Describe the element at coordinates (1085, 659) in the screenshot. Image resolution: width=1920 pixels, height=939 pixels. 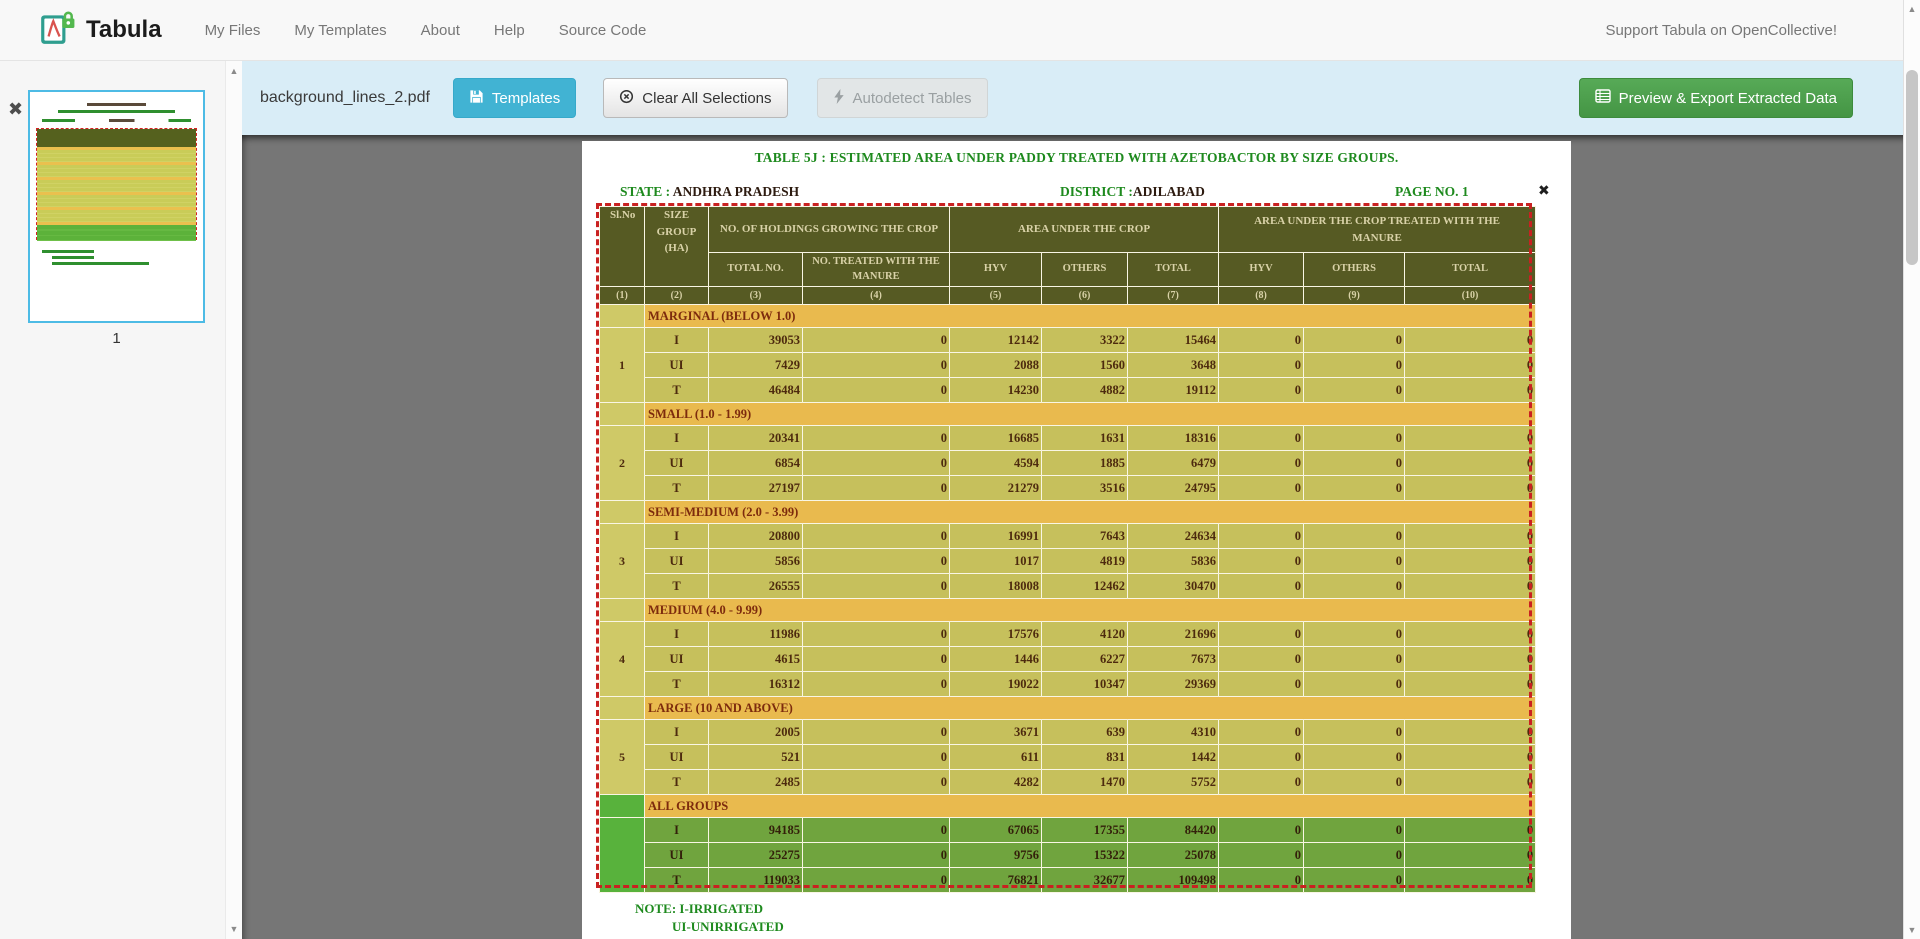
I see `cell: 6227` at that location.